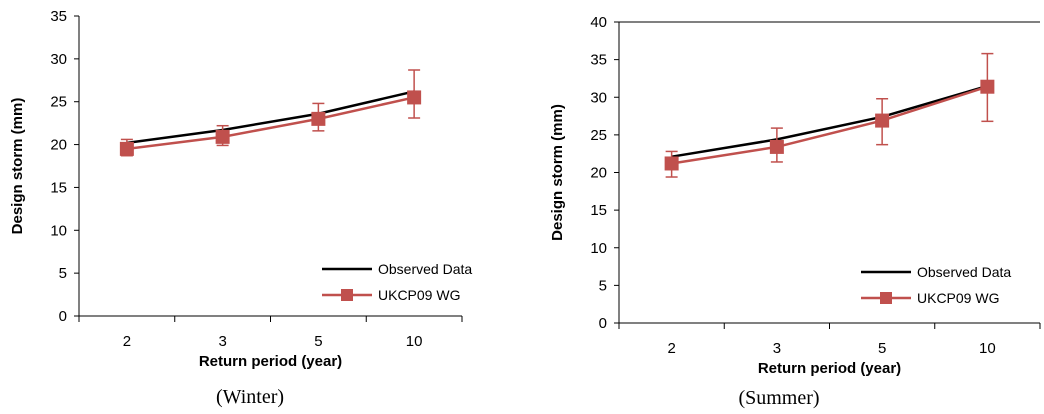  What do you see at coordinates (778, 398) in the screenshot?
I see `chart-caption: (Summer)` at bounding box center [778, 398].